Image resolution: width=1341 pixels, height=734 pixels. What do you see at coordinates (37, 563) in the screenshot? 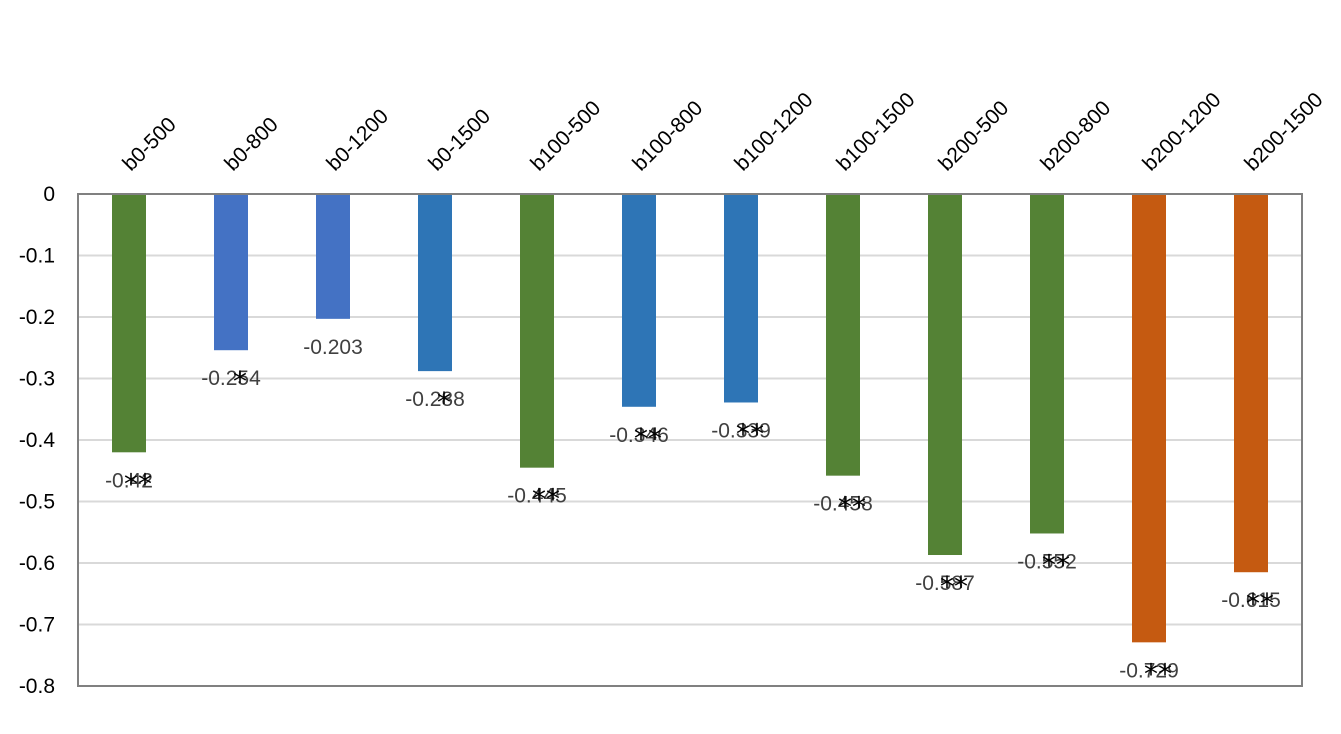
I see `y-tick-label: -0.6` at bounding box center [37, 563].